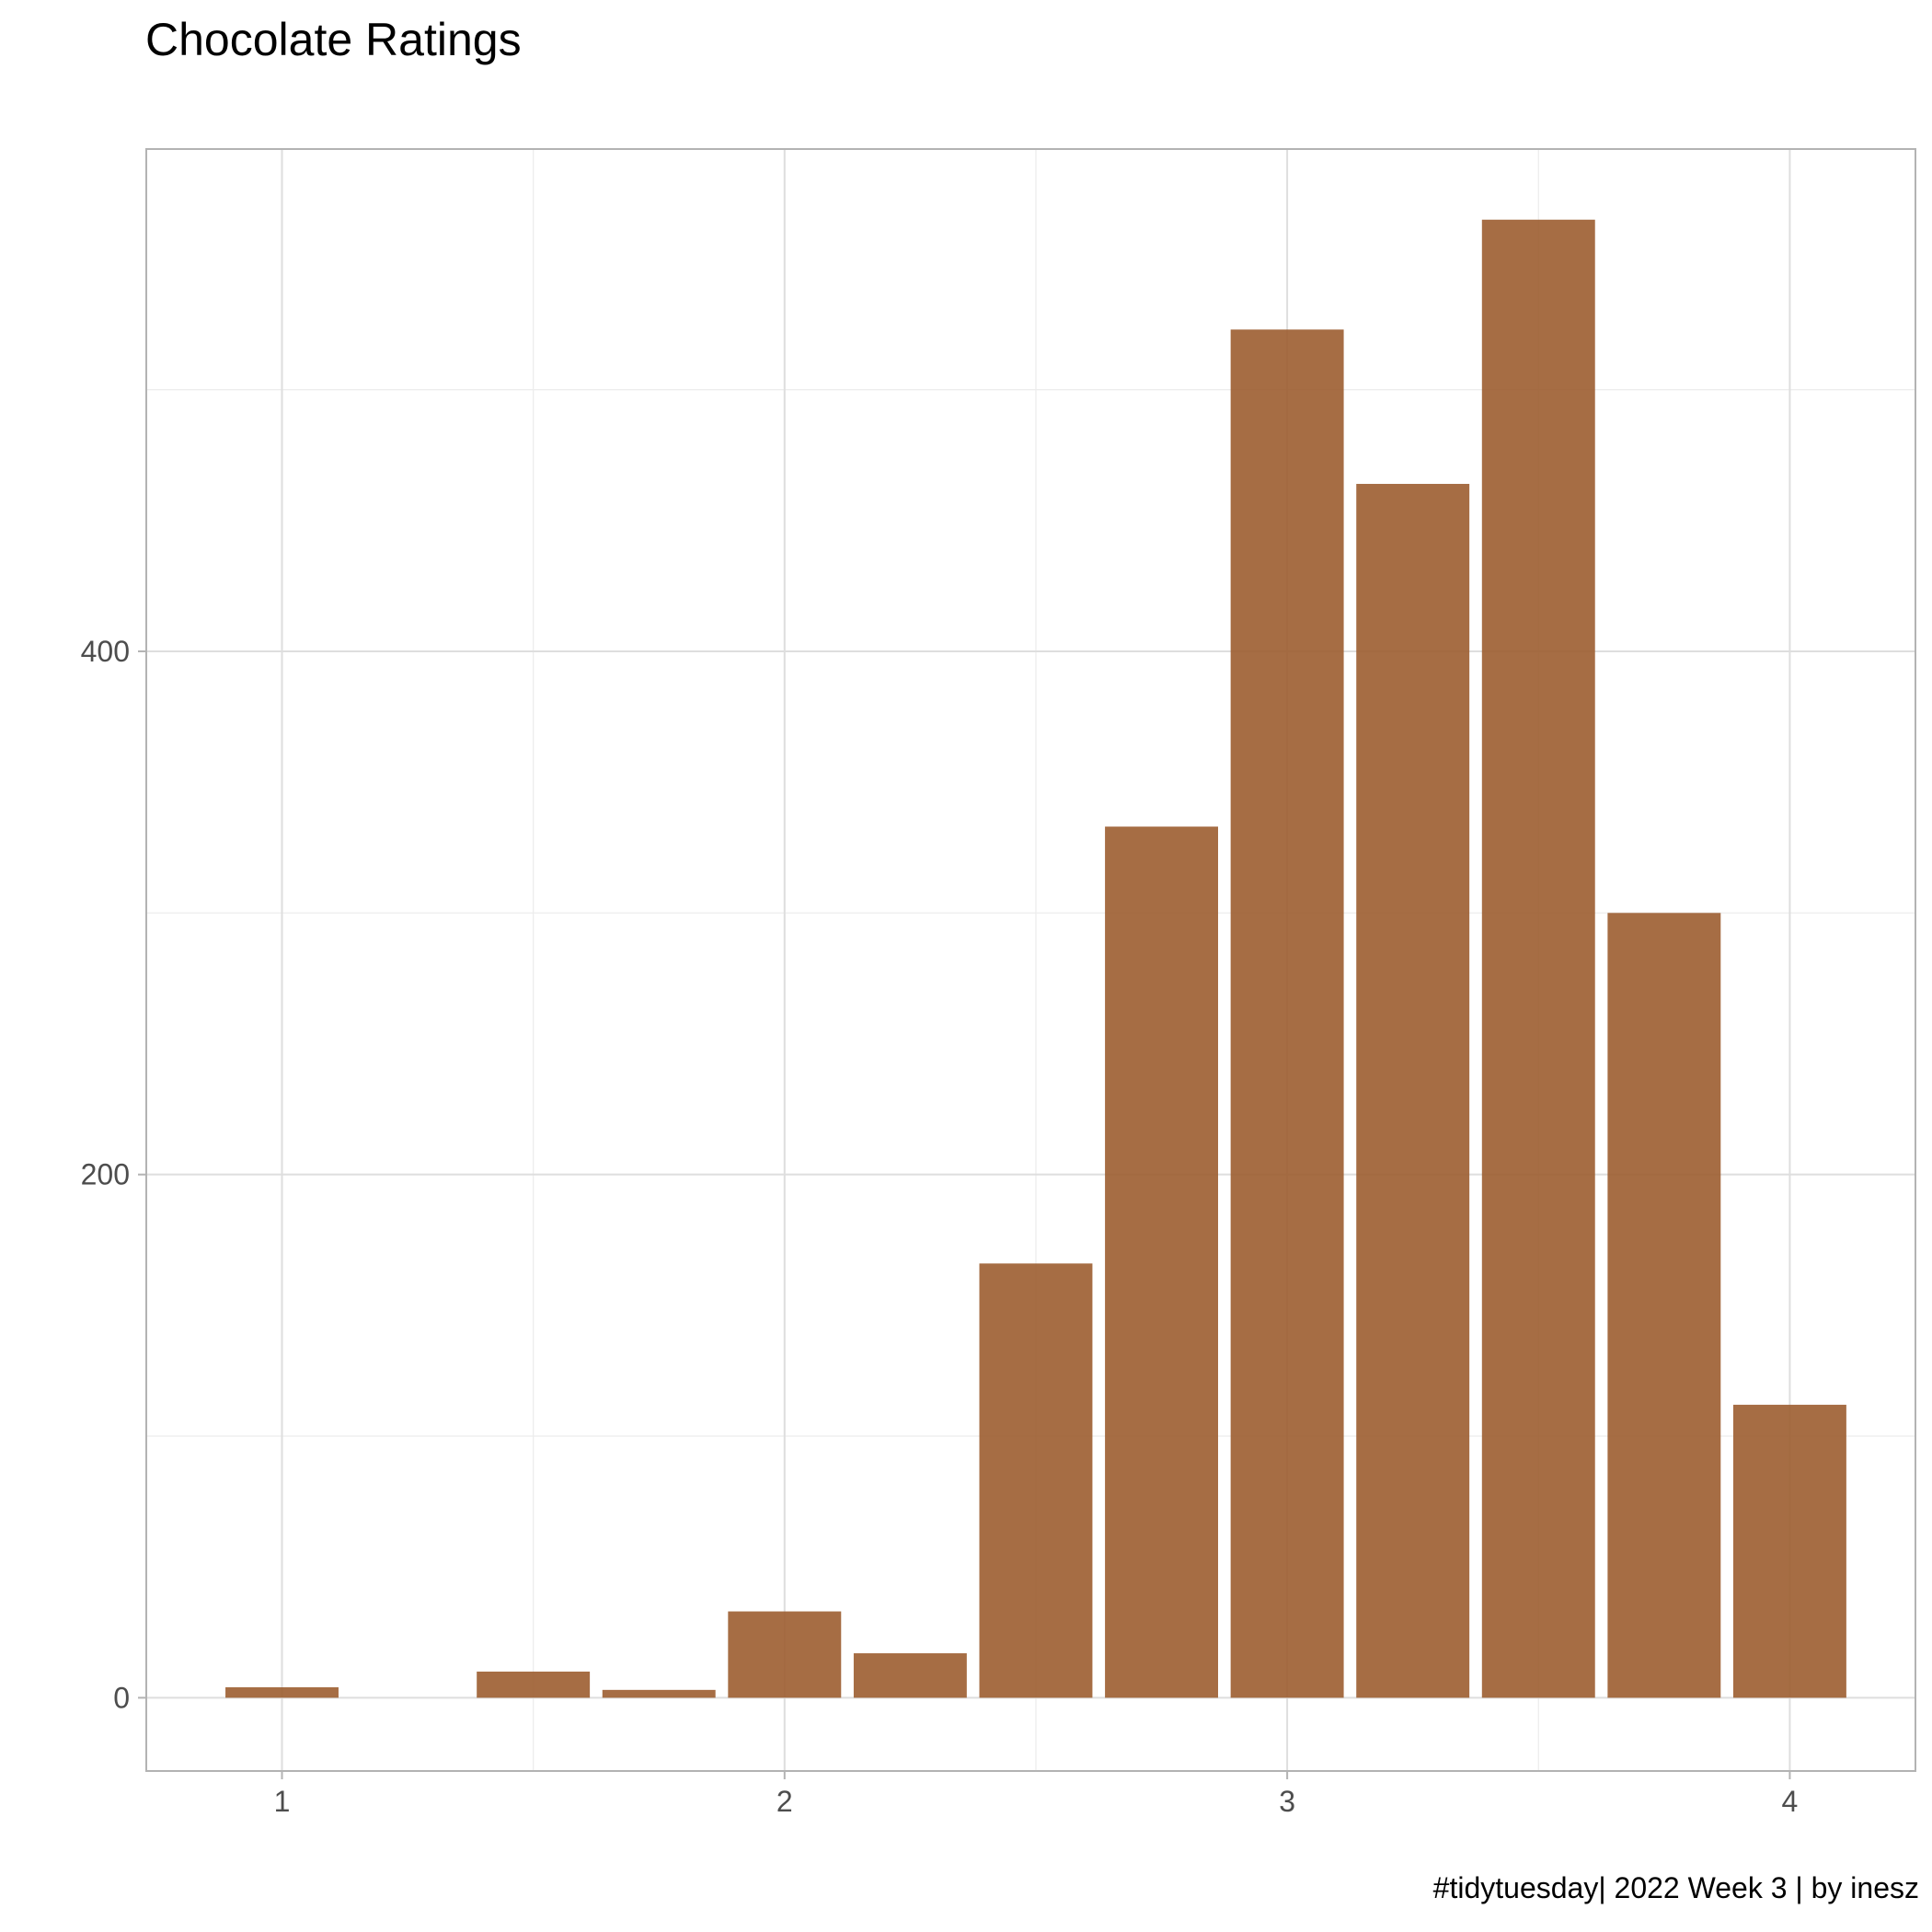  I want to click on x-tick-label: 3, so click(1287, 1801).